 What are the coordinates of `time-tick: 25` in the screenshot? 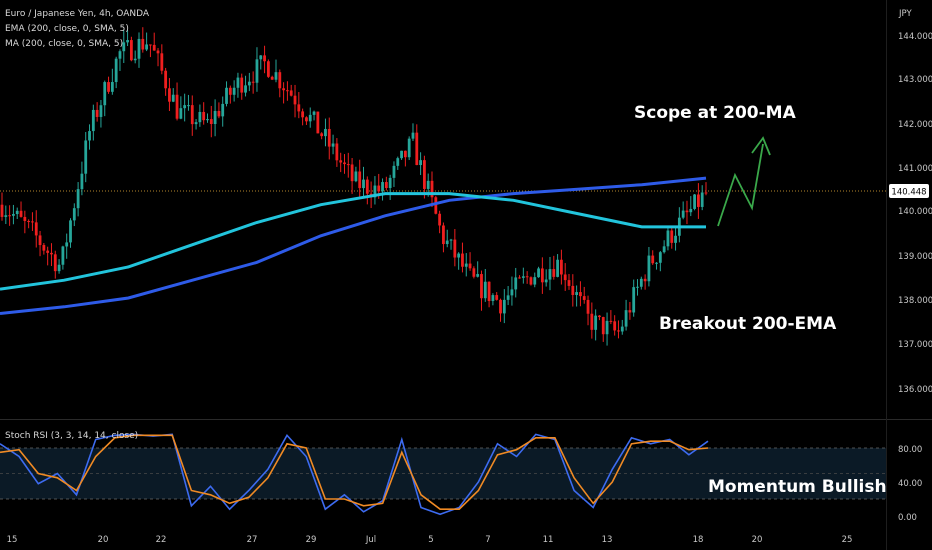 It's located at (847, 540).